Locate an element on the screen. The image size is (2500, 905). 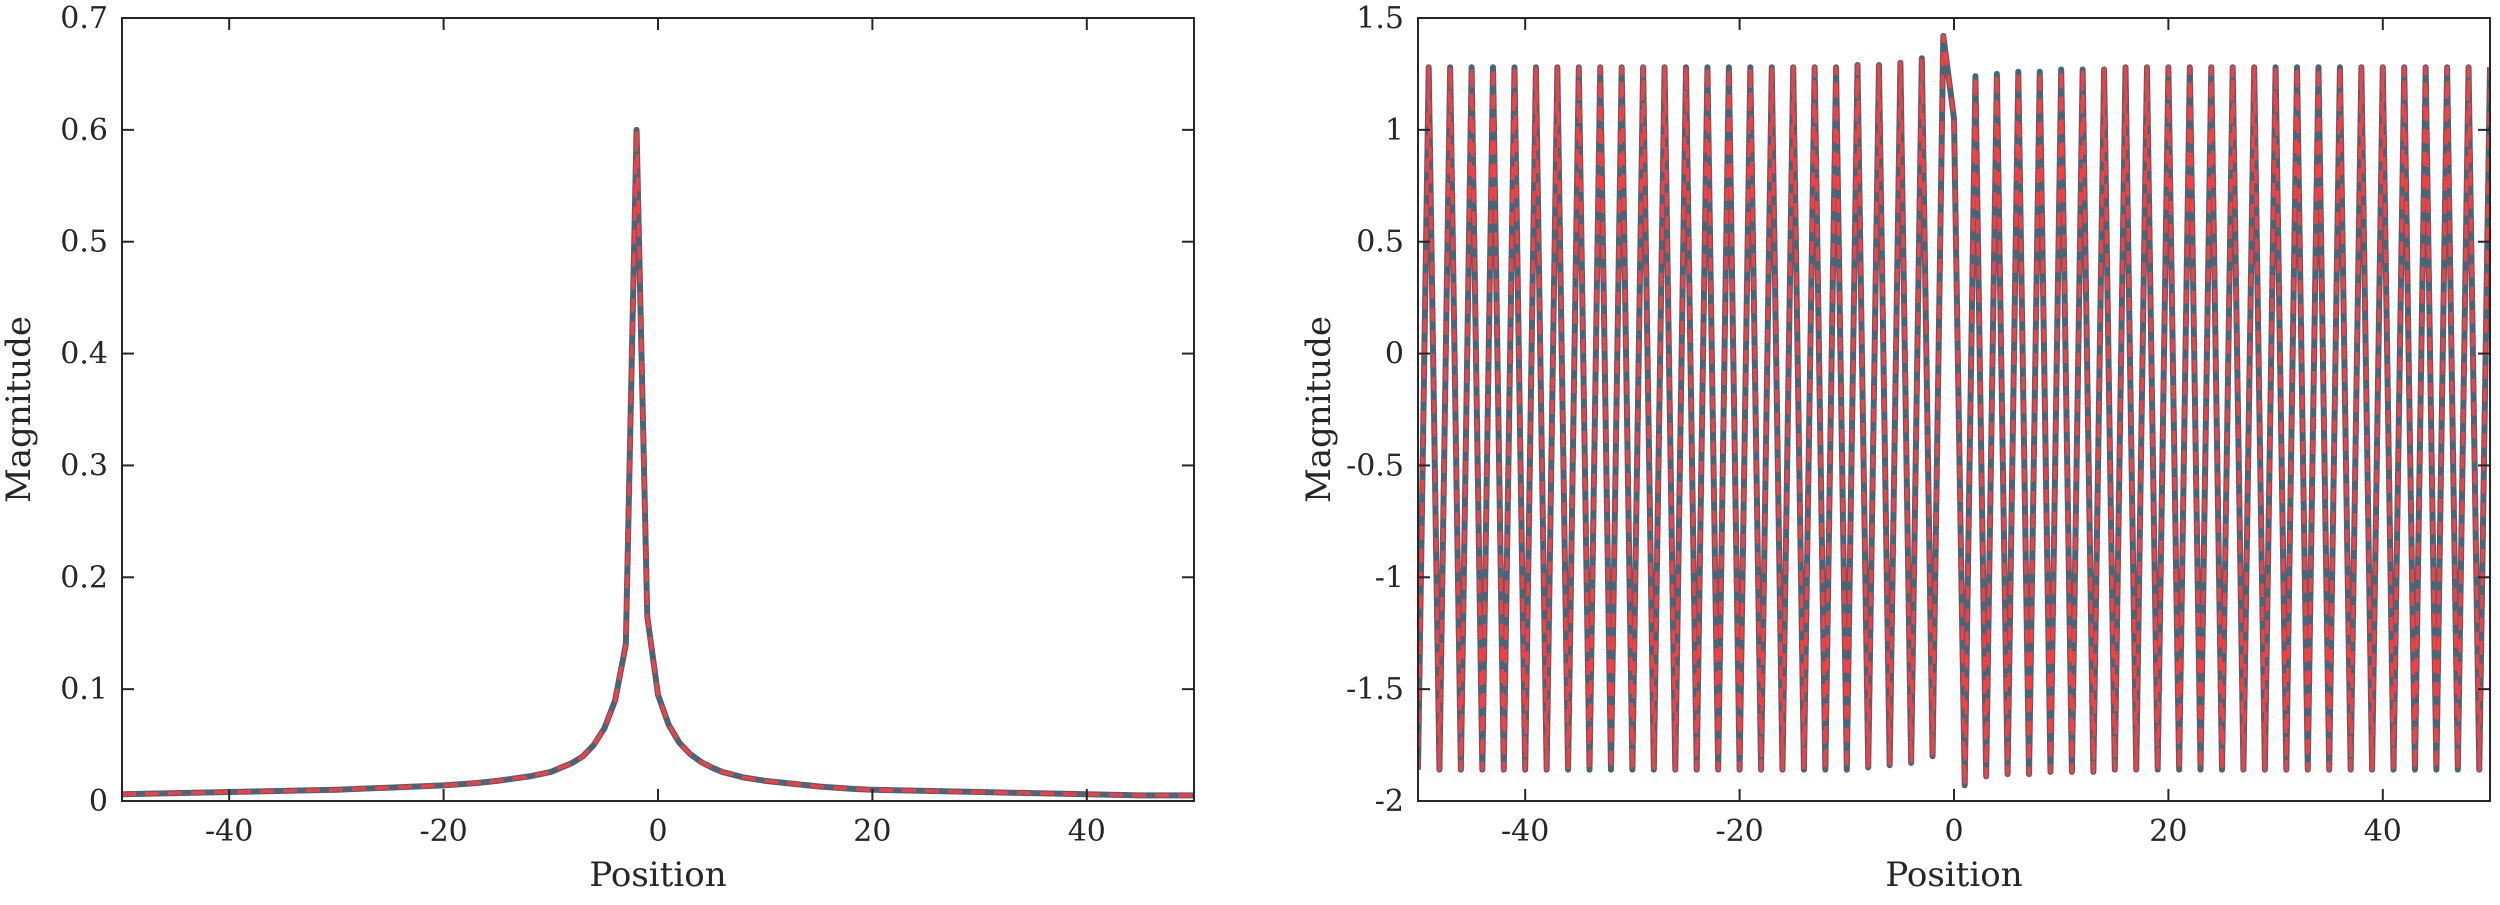
y-tick-label: -0.5 is located at coordinates (1375, 465).